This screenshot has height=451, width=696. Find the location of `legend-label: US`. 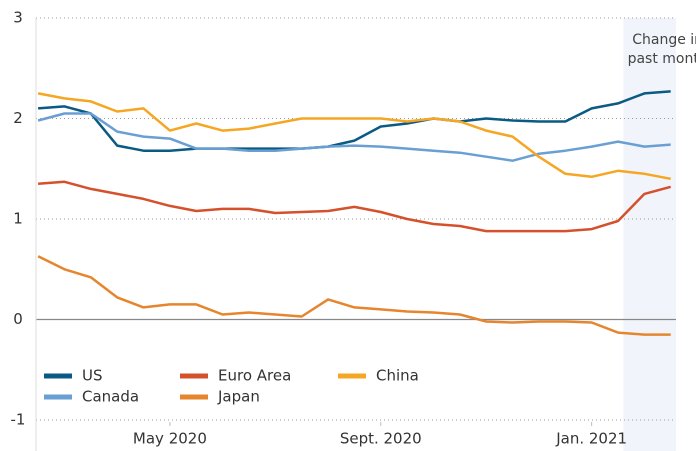

legend-label: US is located at coordinates (92, 376).